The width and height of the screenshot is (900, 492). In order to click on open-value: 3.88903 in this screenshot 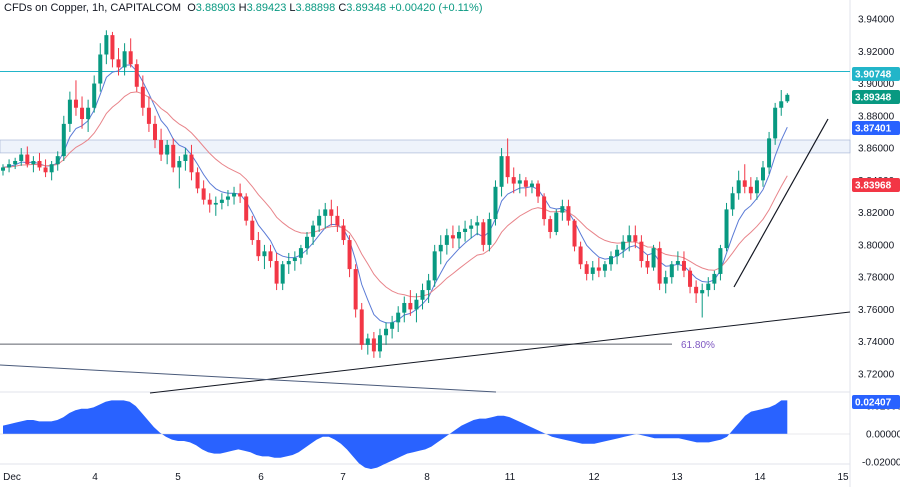, I will do `click(215, 8)`.